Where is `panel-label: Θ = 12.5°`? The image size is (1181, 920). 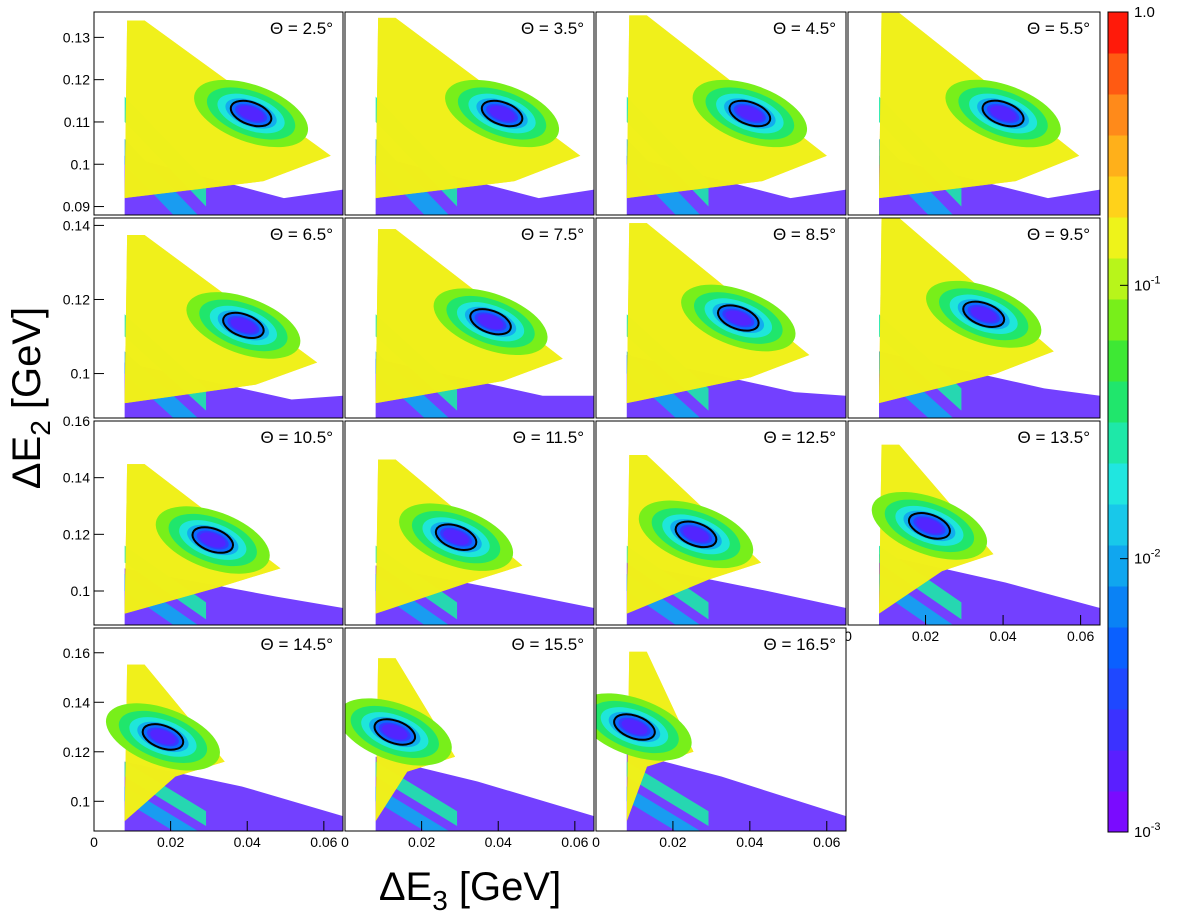
panel-label: Θ = 12.5° is located at coordinates (800, 437).